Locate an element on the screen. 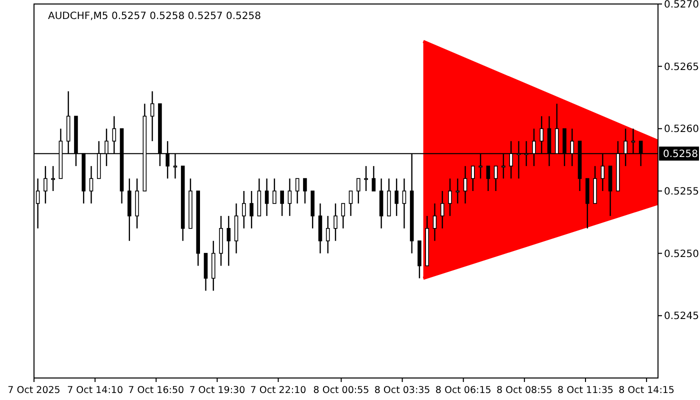 Image resolution: width=700 pixels, height=400 pixels. y-tick-label: 0.5270 is located at coordinates (681, 5).